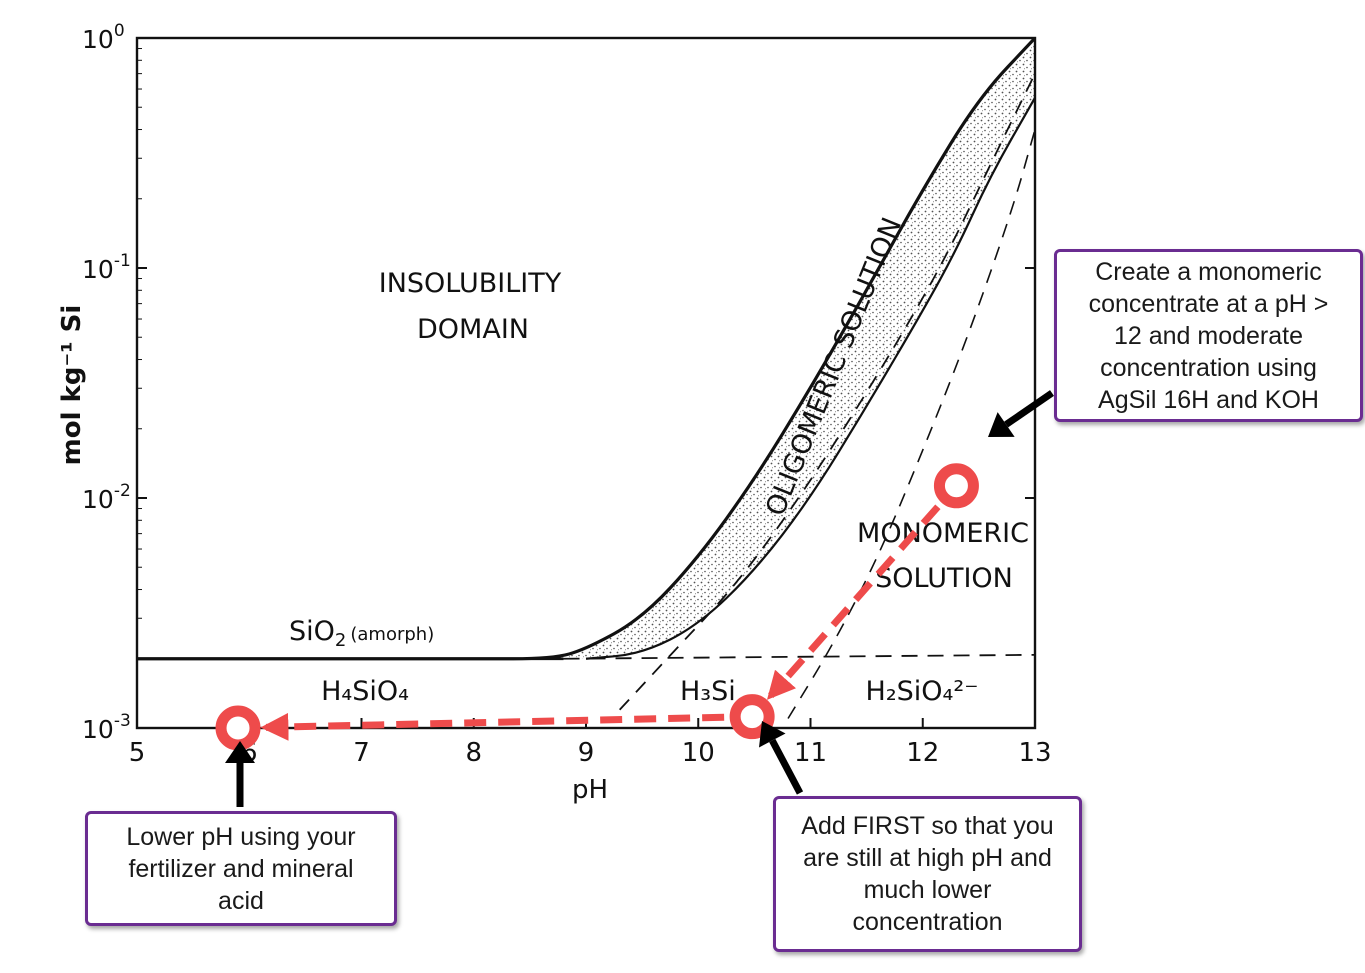 Image resolution: width=1365 pixels, height=973 pixels. I want to click on sio2-label: SiO2 (amorph), so click(361, 633).